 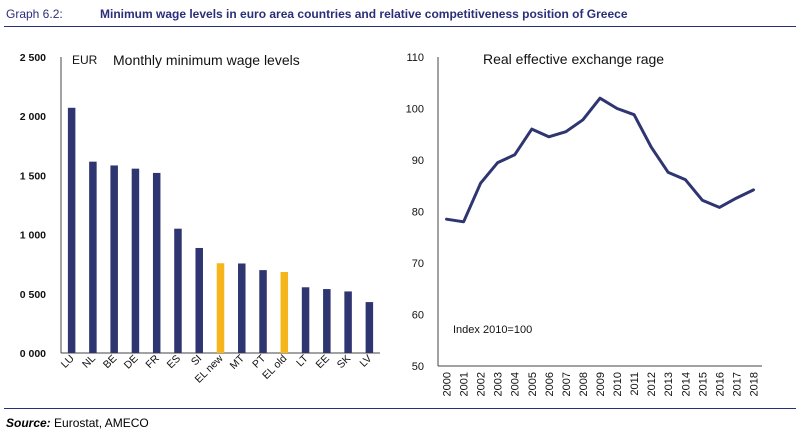 What do you see at coordinates (71, 230) in the screenshot?
I see `bar-lu` at bounding box center [71, 230].